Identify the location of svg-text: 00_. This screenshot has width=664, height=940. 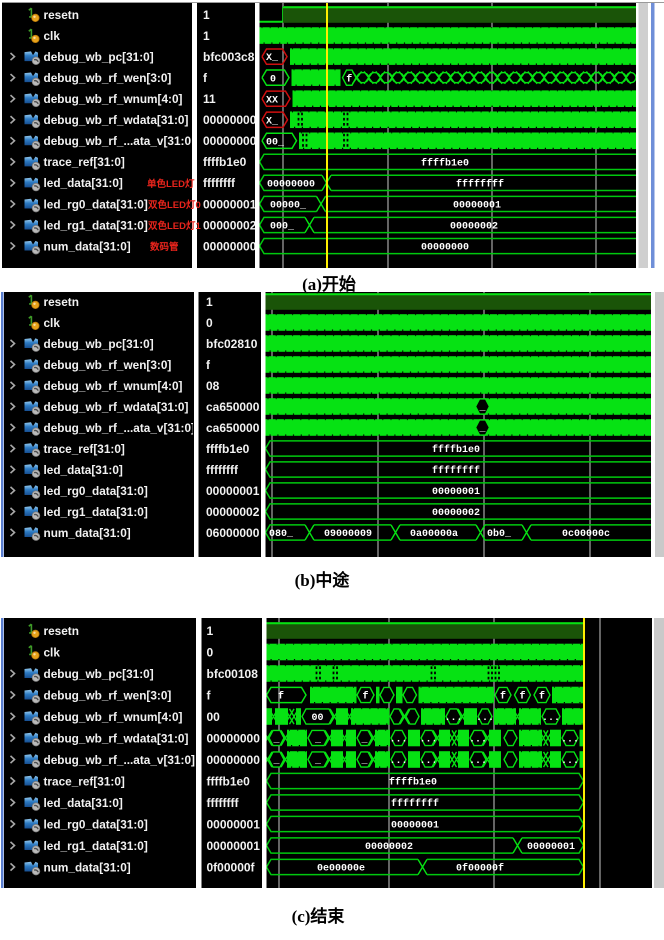
(275, 142).